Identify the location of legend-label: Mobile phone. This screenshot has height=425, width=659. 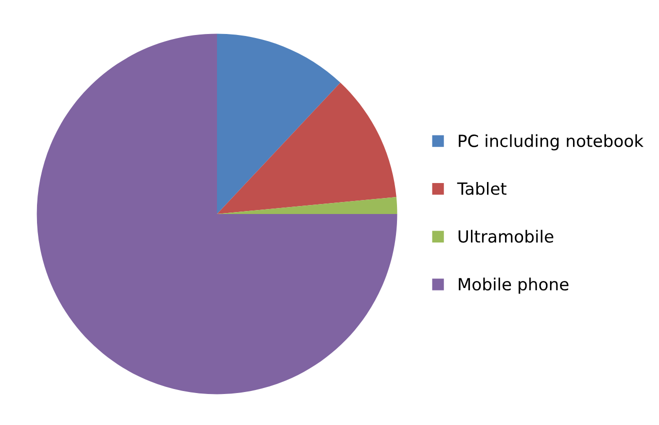
(513, 286).